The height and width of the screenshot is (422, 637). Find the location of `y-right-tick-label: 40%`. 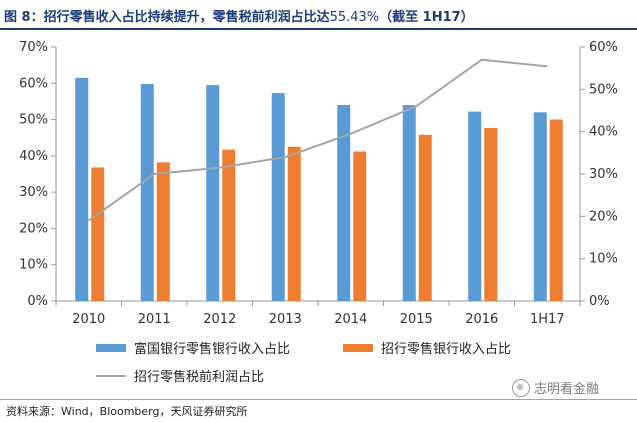

y-right-tick-label: 40% is located at coordinates (603, 132).